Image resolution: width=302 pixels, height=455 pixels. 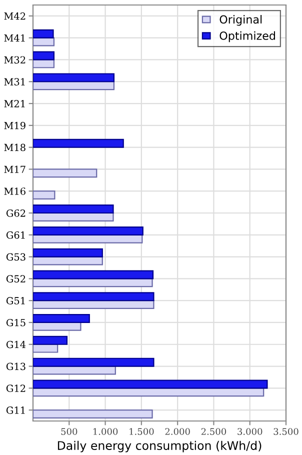 I want to click on y-tick-label: M21, so click(x=14, y=104).